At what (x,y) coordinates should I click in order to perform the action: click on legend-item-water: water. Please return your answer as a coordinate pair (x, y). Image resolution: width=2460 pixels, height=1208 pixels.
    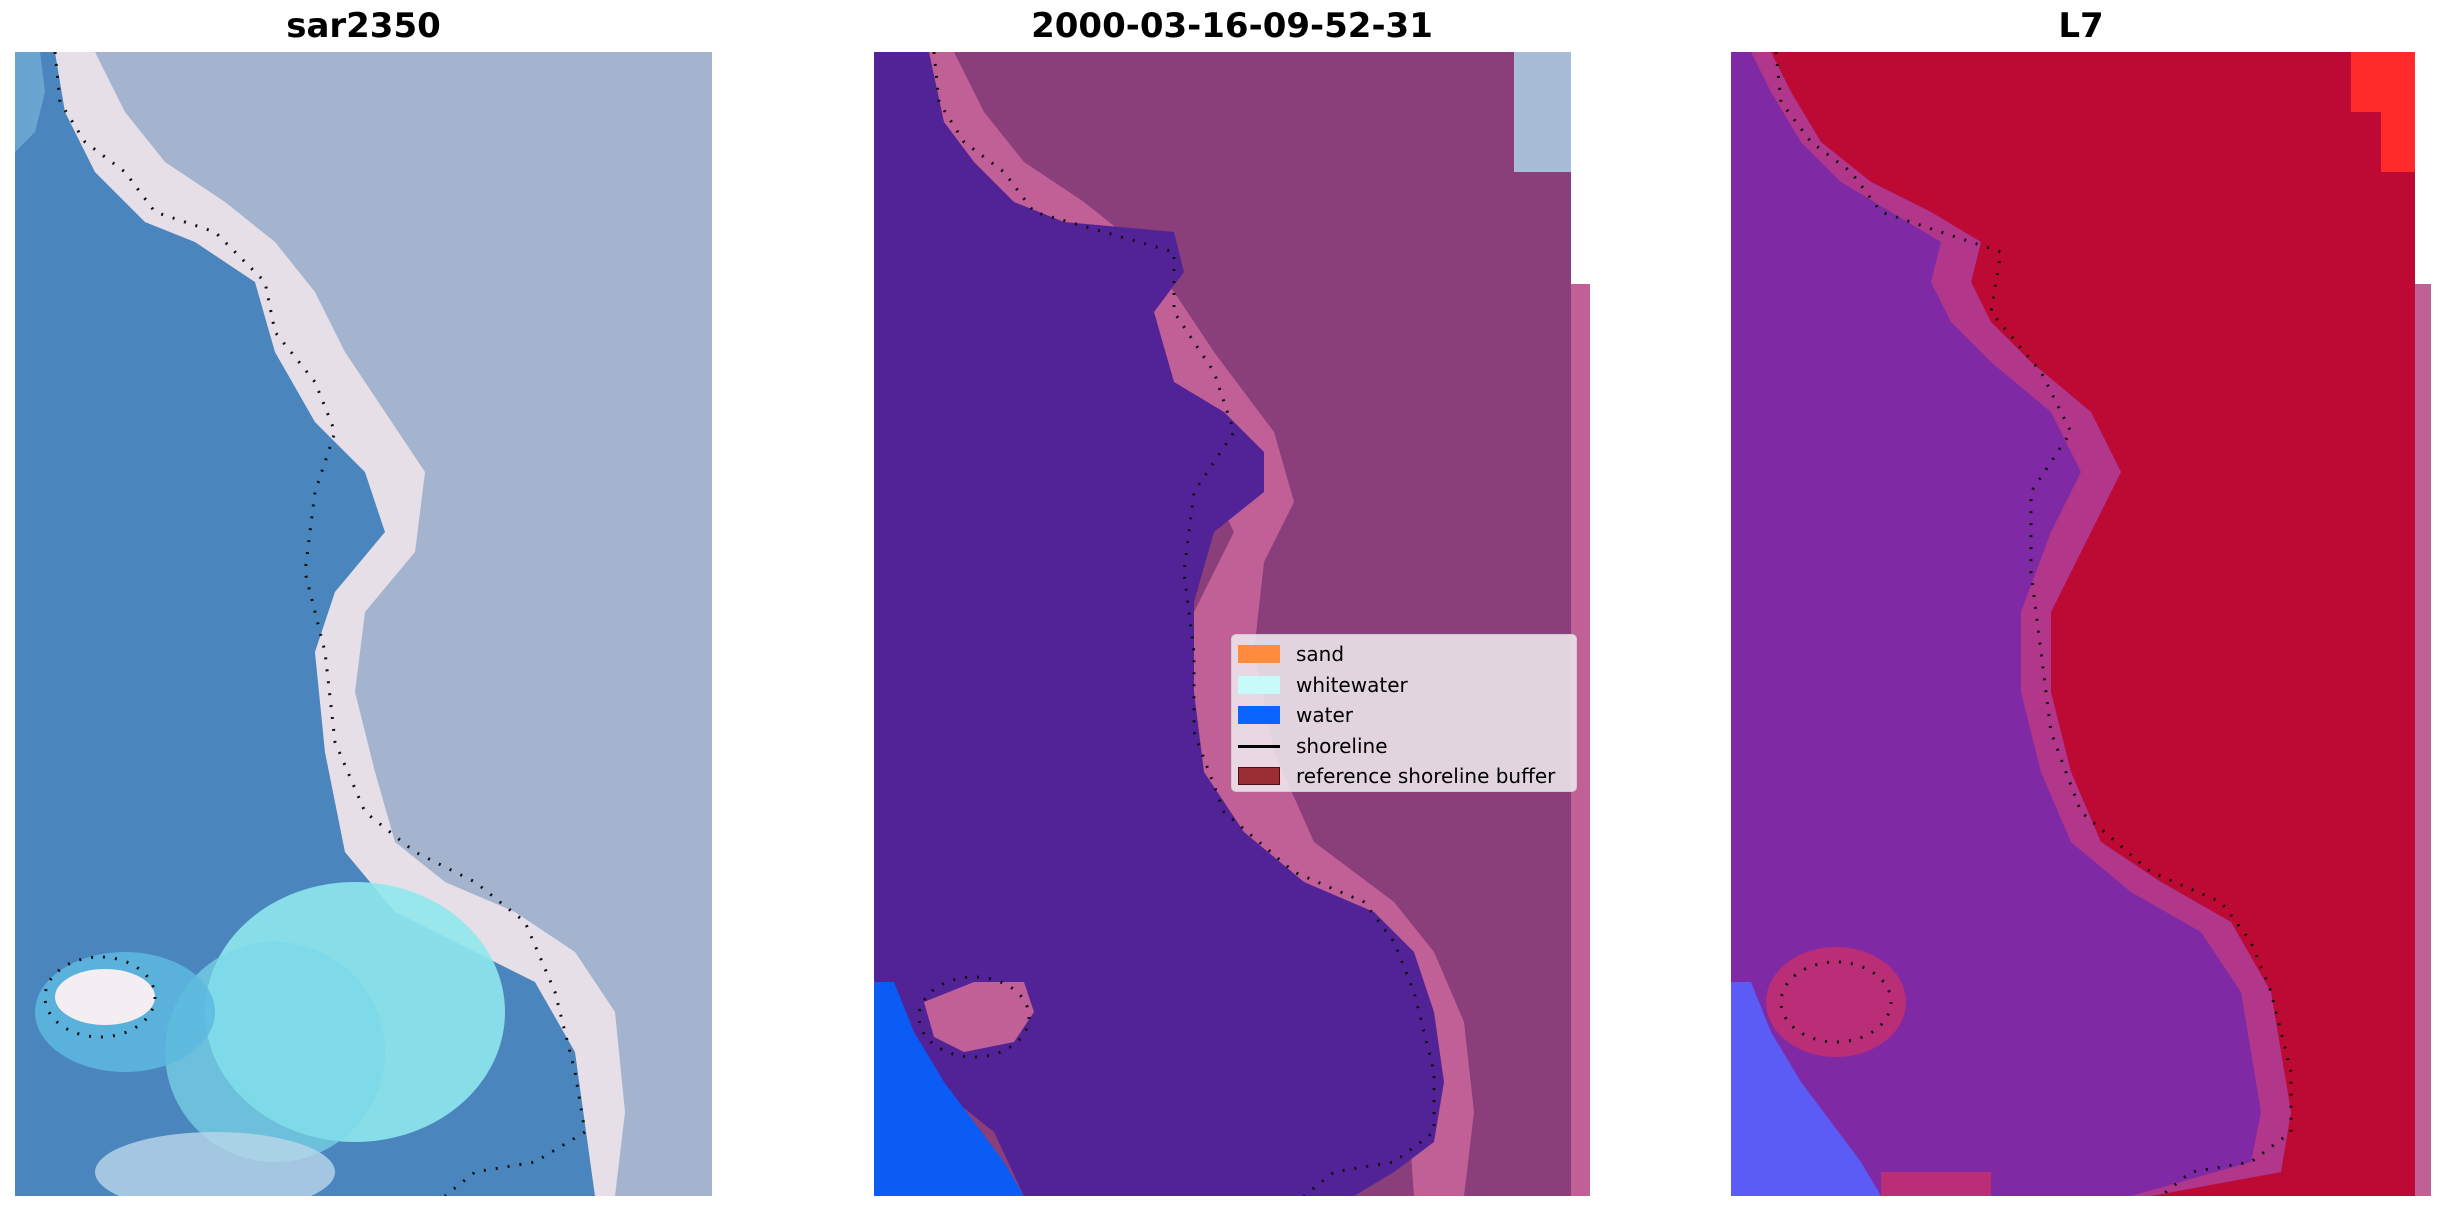
    Looking at the image, I should click on (1404, 715).